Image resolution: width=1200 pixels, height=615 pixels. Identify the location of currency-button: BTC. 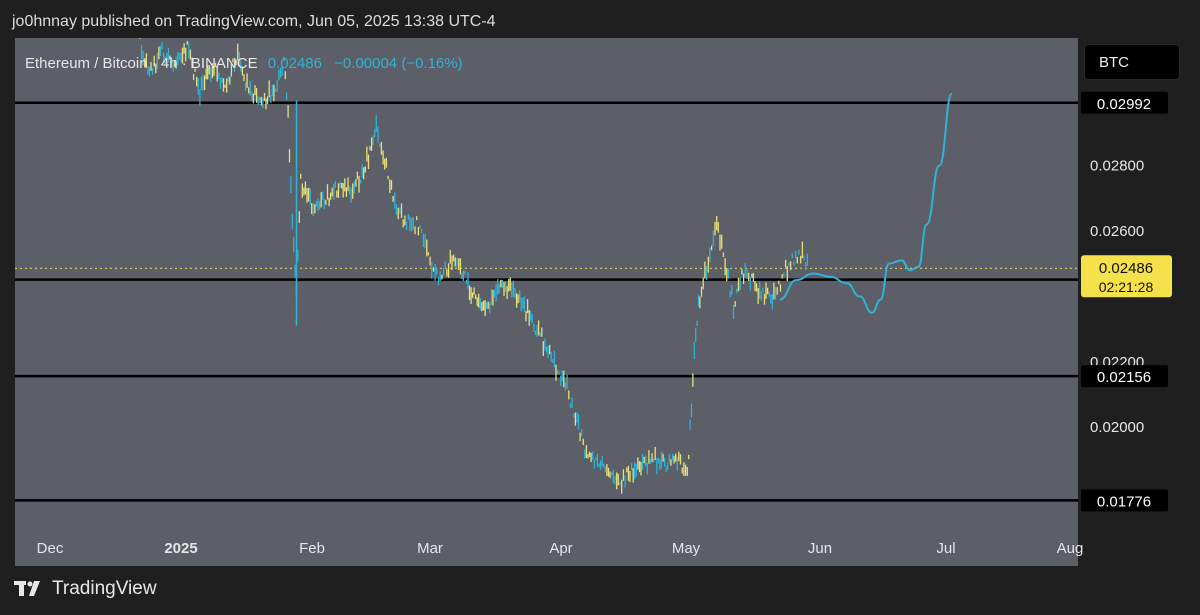
(1132, 62).